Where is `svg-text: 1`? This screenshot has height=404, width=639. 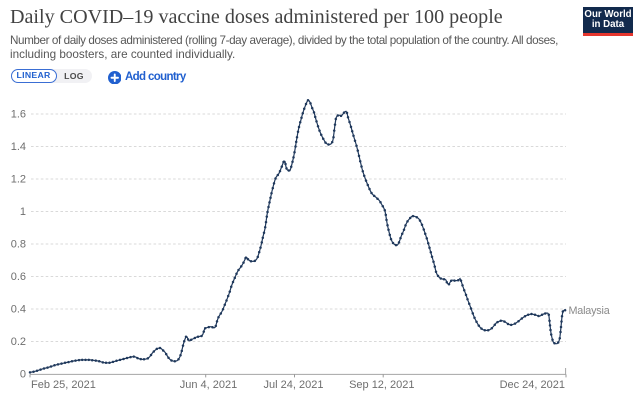
svg-text: 1 is located at coordinates (23, 212).